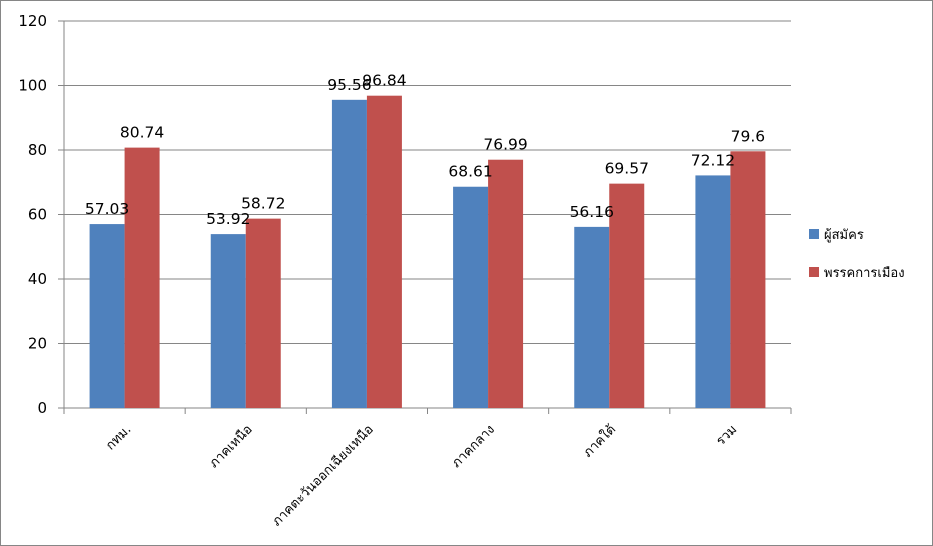 This screenshot has height=546, width=933. Describe the element at coordinates (473, 446) in the screenshot. I see `x-tick-label: ภาคกลาง` at that location.